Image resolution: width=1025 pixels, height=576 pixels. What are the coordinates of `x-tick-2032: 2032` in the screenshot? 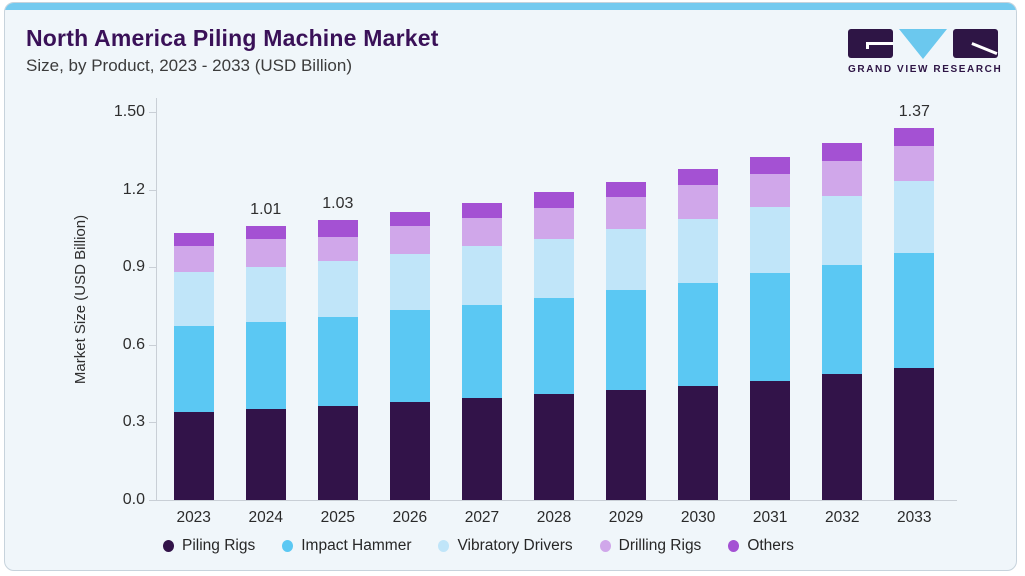 It's located at (842, 517).